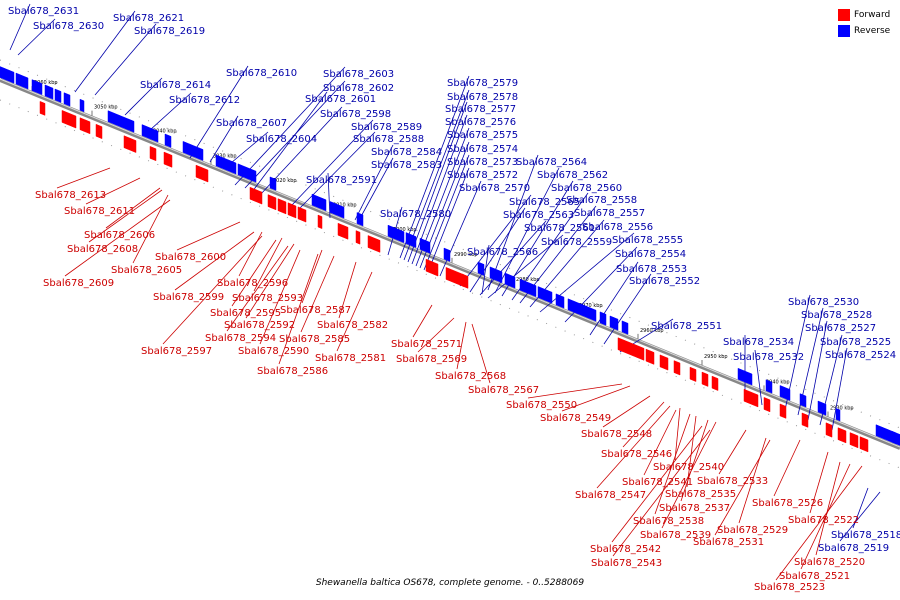 This screenshot has width=900, height=600. What do you see at coordinates (625, 549) in the screenshot?
I see `gene-label-sbal678-2542: Sbal678_2542` at bounding box center [625, 549].